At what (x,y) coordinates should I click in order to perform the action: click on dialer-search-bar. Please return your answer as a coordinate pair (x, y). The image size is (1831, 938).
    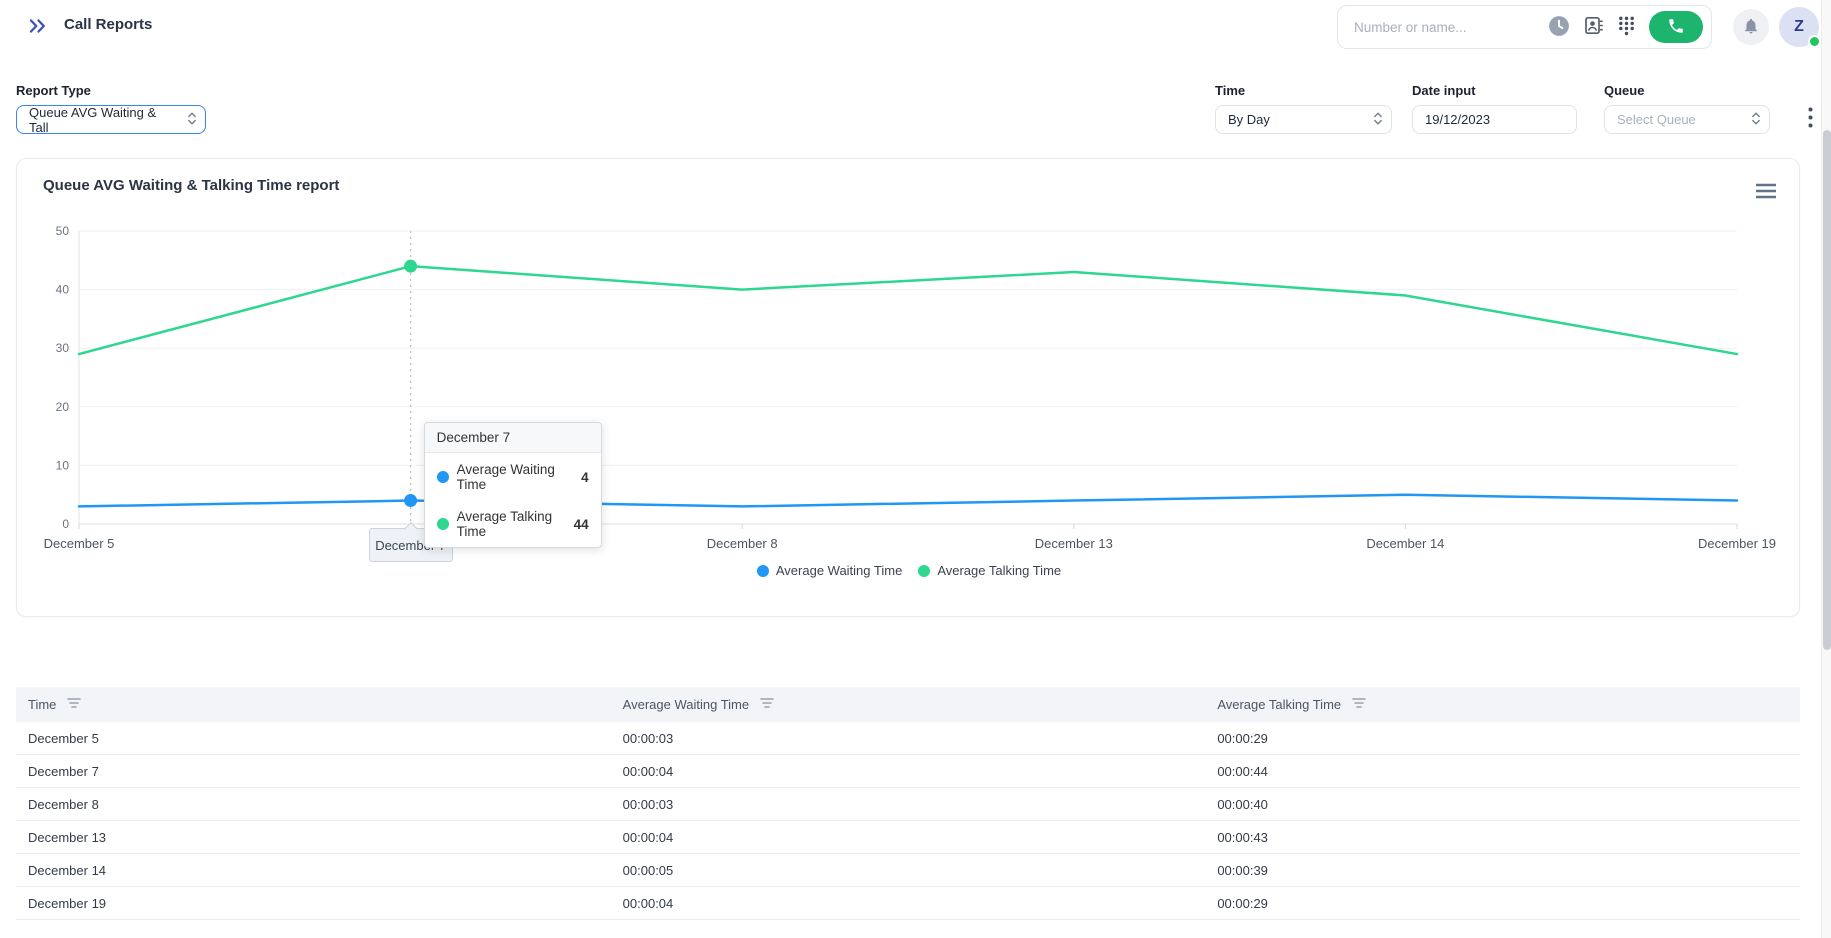
    Looking at the image, I should click on (1524, 27).